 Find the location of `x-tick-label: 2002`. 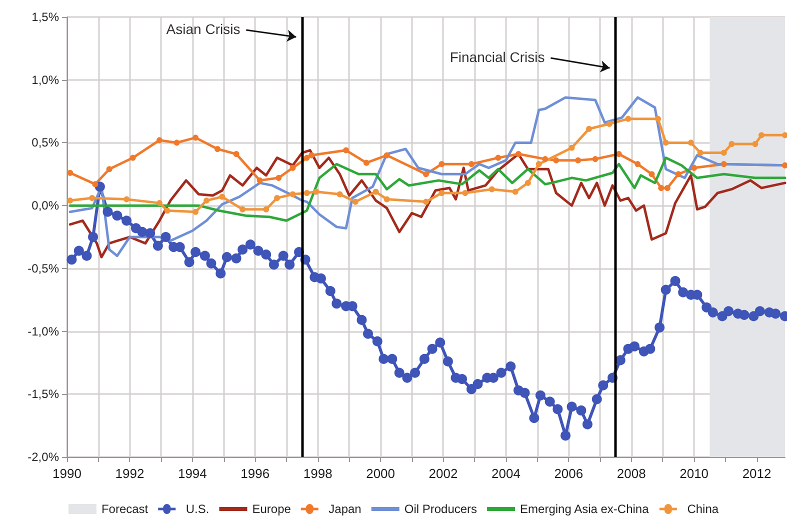

x-tick-label: 2002 is located at coordinates (443, 473).